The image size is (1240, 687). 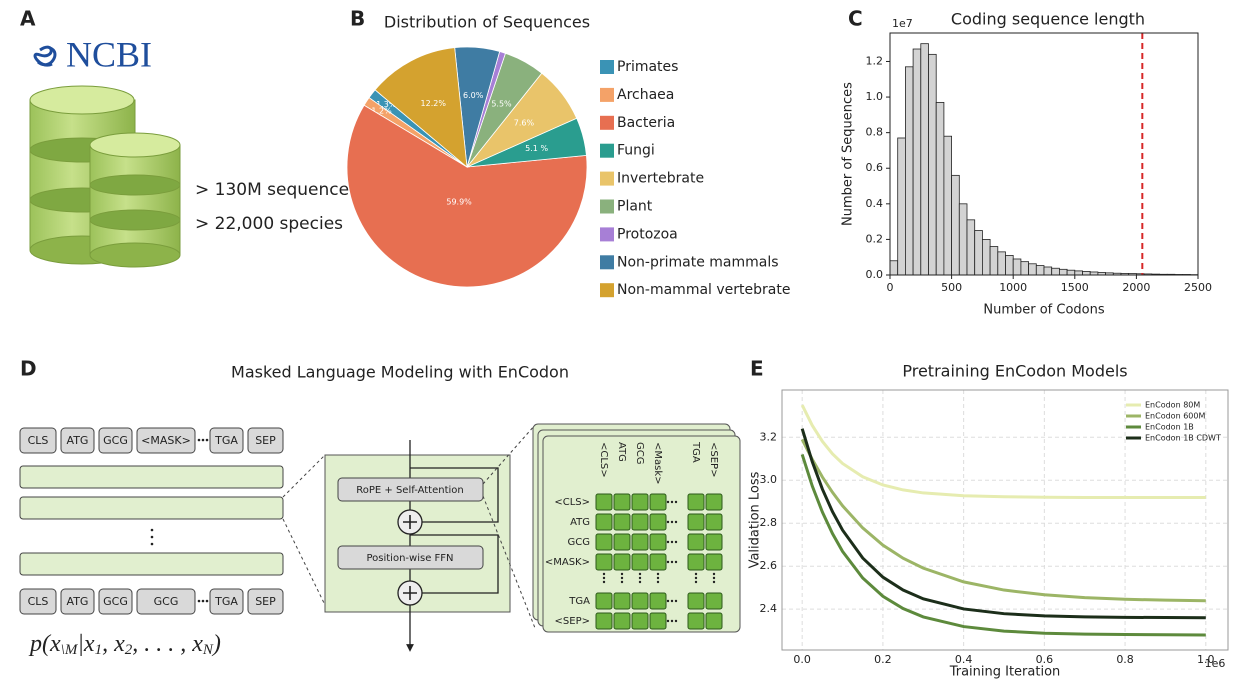 What do you see at coordinates (473, 95) in the screenshot?
I see `slice-label: 6.0%` at bounding box center [473, 95].